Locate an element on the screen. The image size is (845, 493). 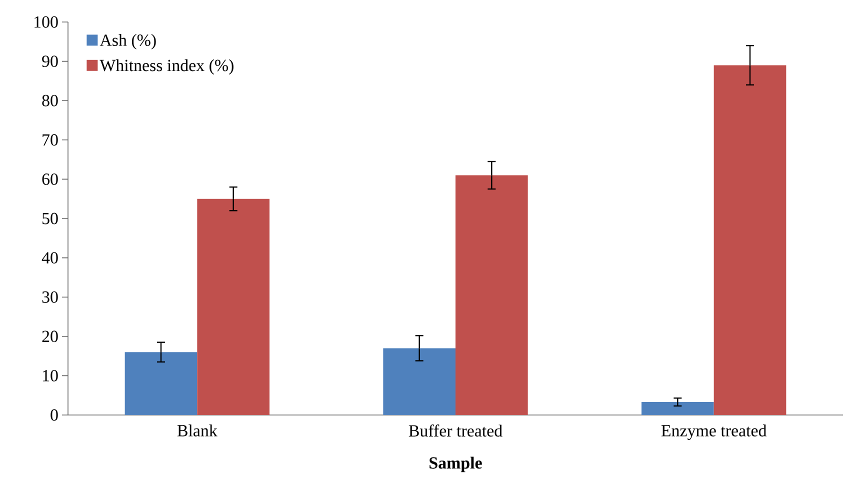
x-tick-label: Enzyme treated is located at coordinates (714, 432).